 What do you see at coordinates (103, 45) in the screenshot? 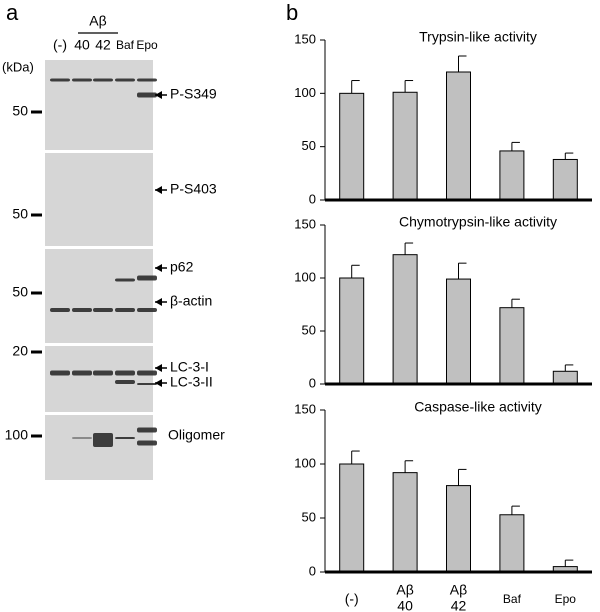
I see `lane-label: 42` at bounding box center [103, 45].